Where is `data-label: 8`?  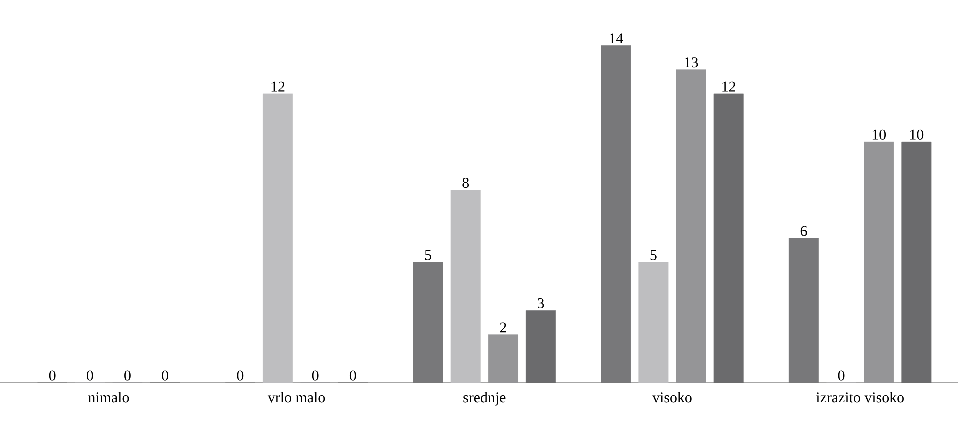
data-label: 8 is located at coordinates (466, 183).